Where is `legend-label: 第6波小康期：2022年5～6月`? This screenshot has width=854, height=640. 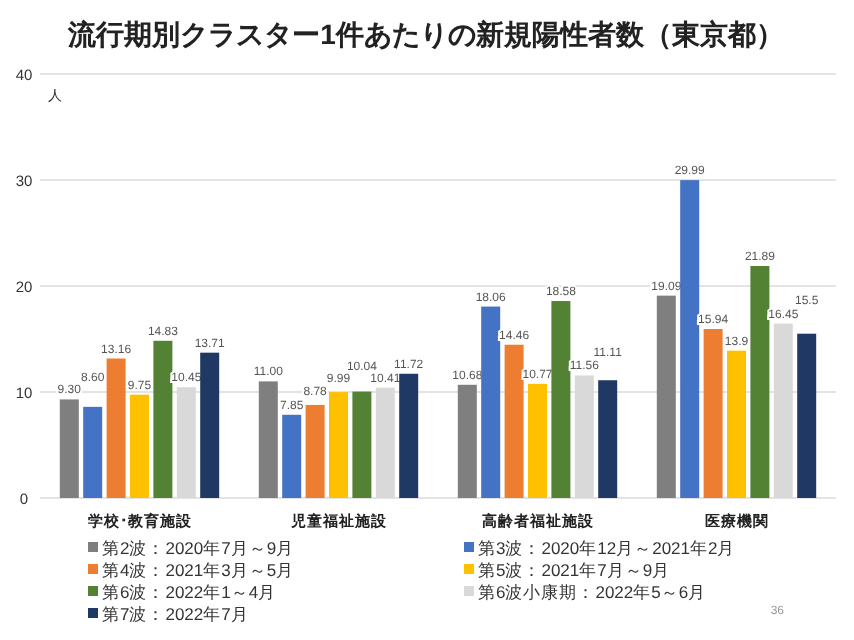 legend-label: 第6波小康期：2022年5～6月 is located at coordinates (592, 592).